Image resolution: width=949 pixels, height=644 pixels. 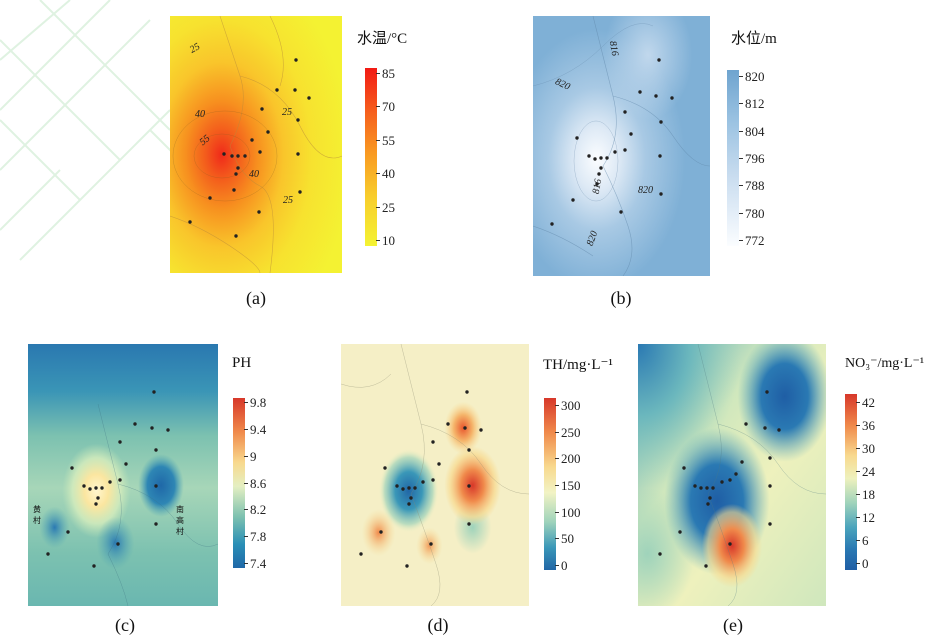 I want to click on colorbar-tick-label: 9.4, so click(x=258, y=429).